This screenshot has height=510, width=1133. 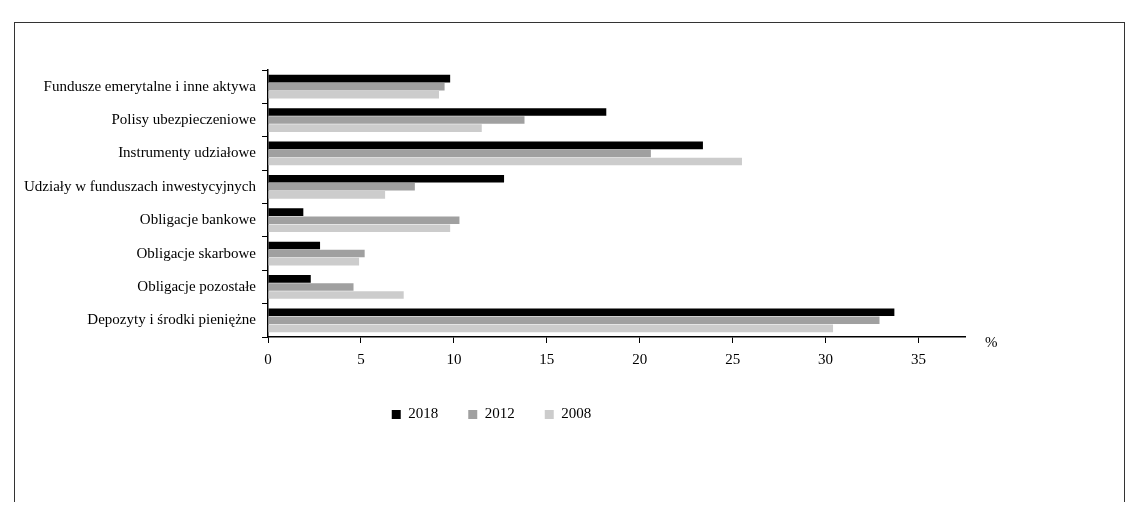 I want to click on x-tick-label: 35, so click(x=919, y=358).